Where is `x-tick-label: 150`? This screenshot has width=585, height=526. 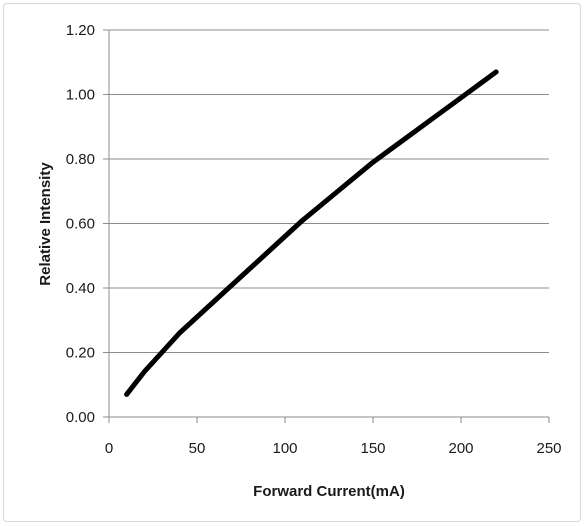 x-tick-label: 150 is located at coordinates (372, 448).